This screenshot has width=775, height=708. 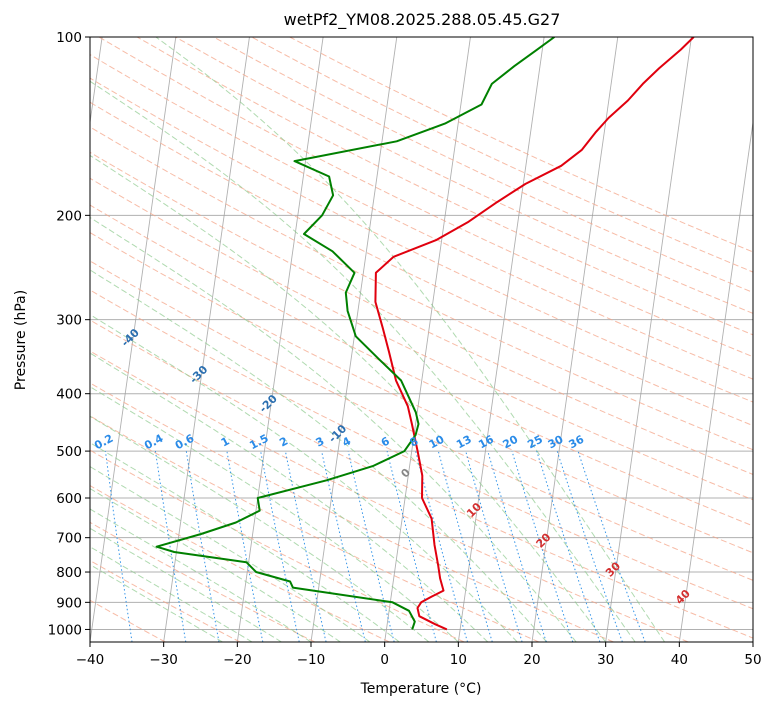 I want to click on y-tick-label: 300, so click(x=69, y=321).